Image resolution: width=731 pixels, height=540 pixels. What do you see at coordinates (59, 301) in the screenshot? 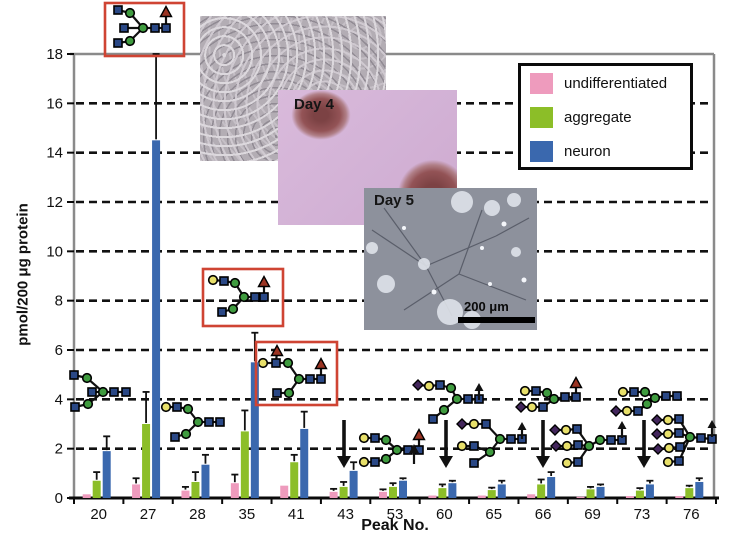
I see `y-tick-label: 8` at bounding box center [59, 301].